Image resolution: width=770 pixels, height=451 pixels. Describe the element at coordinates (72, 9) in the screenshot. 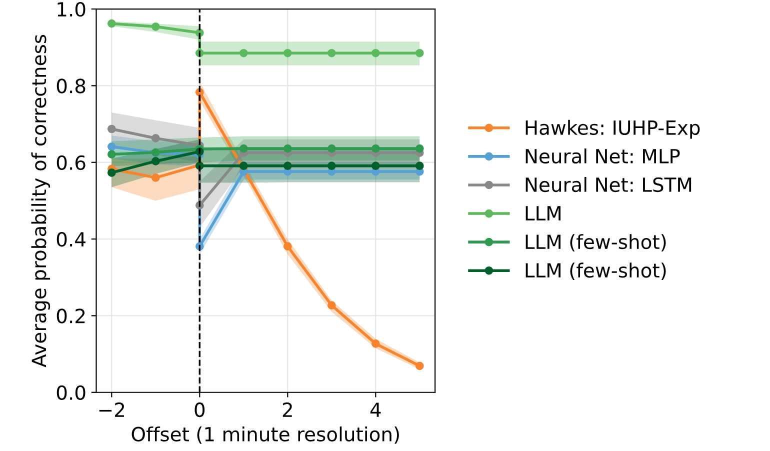

I see `y-tick-label: 1.0` at that location.